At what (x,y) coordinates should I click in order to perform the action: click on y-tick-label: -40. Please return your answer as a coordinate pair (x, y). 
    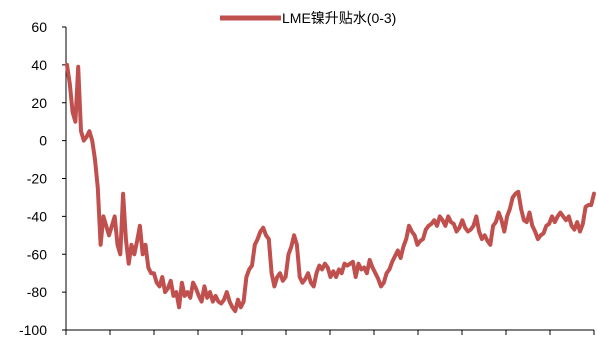
    Looking at the image, I should click on (37, 216).